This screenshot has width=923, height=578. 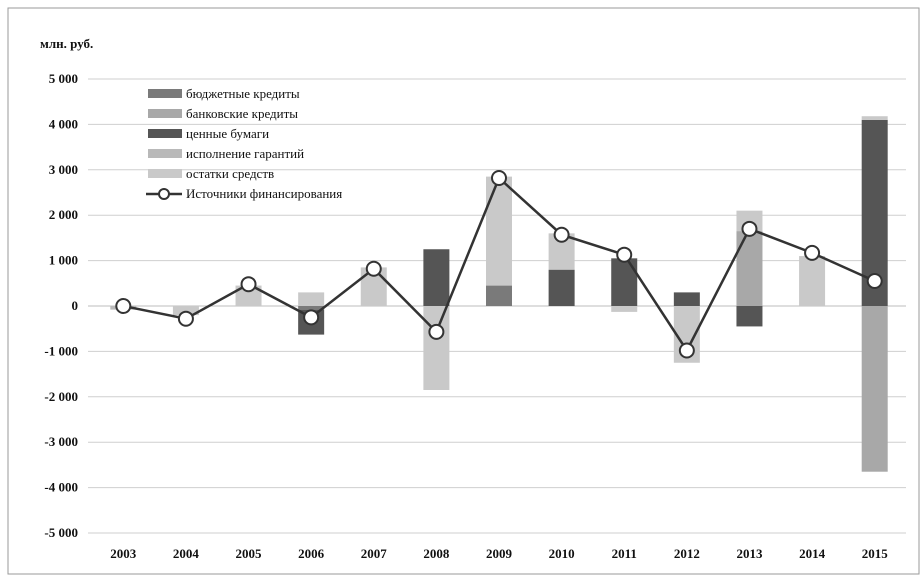 I want to click on y-tick-label: 5 000, so click(x=63, y=78).